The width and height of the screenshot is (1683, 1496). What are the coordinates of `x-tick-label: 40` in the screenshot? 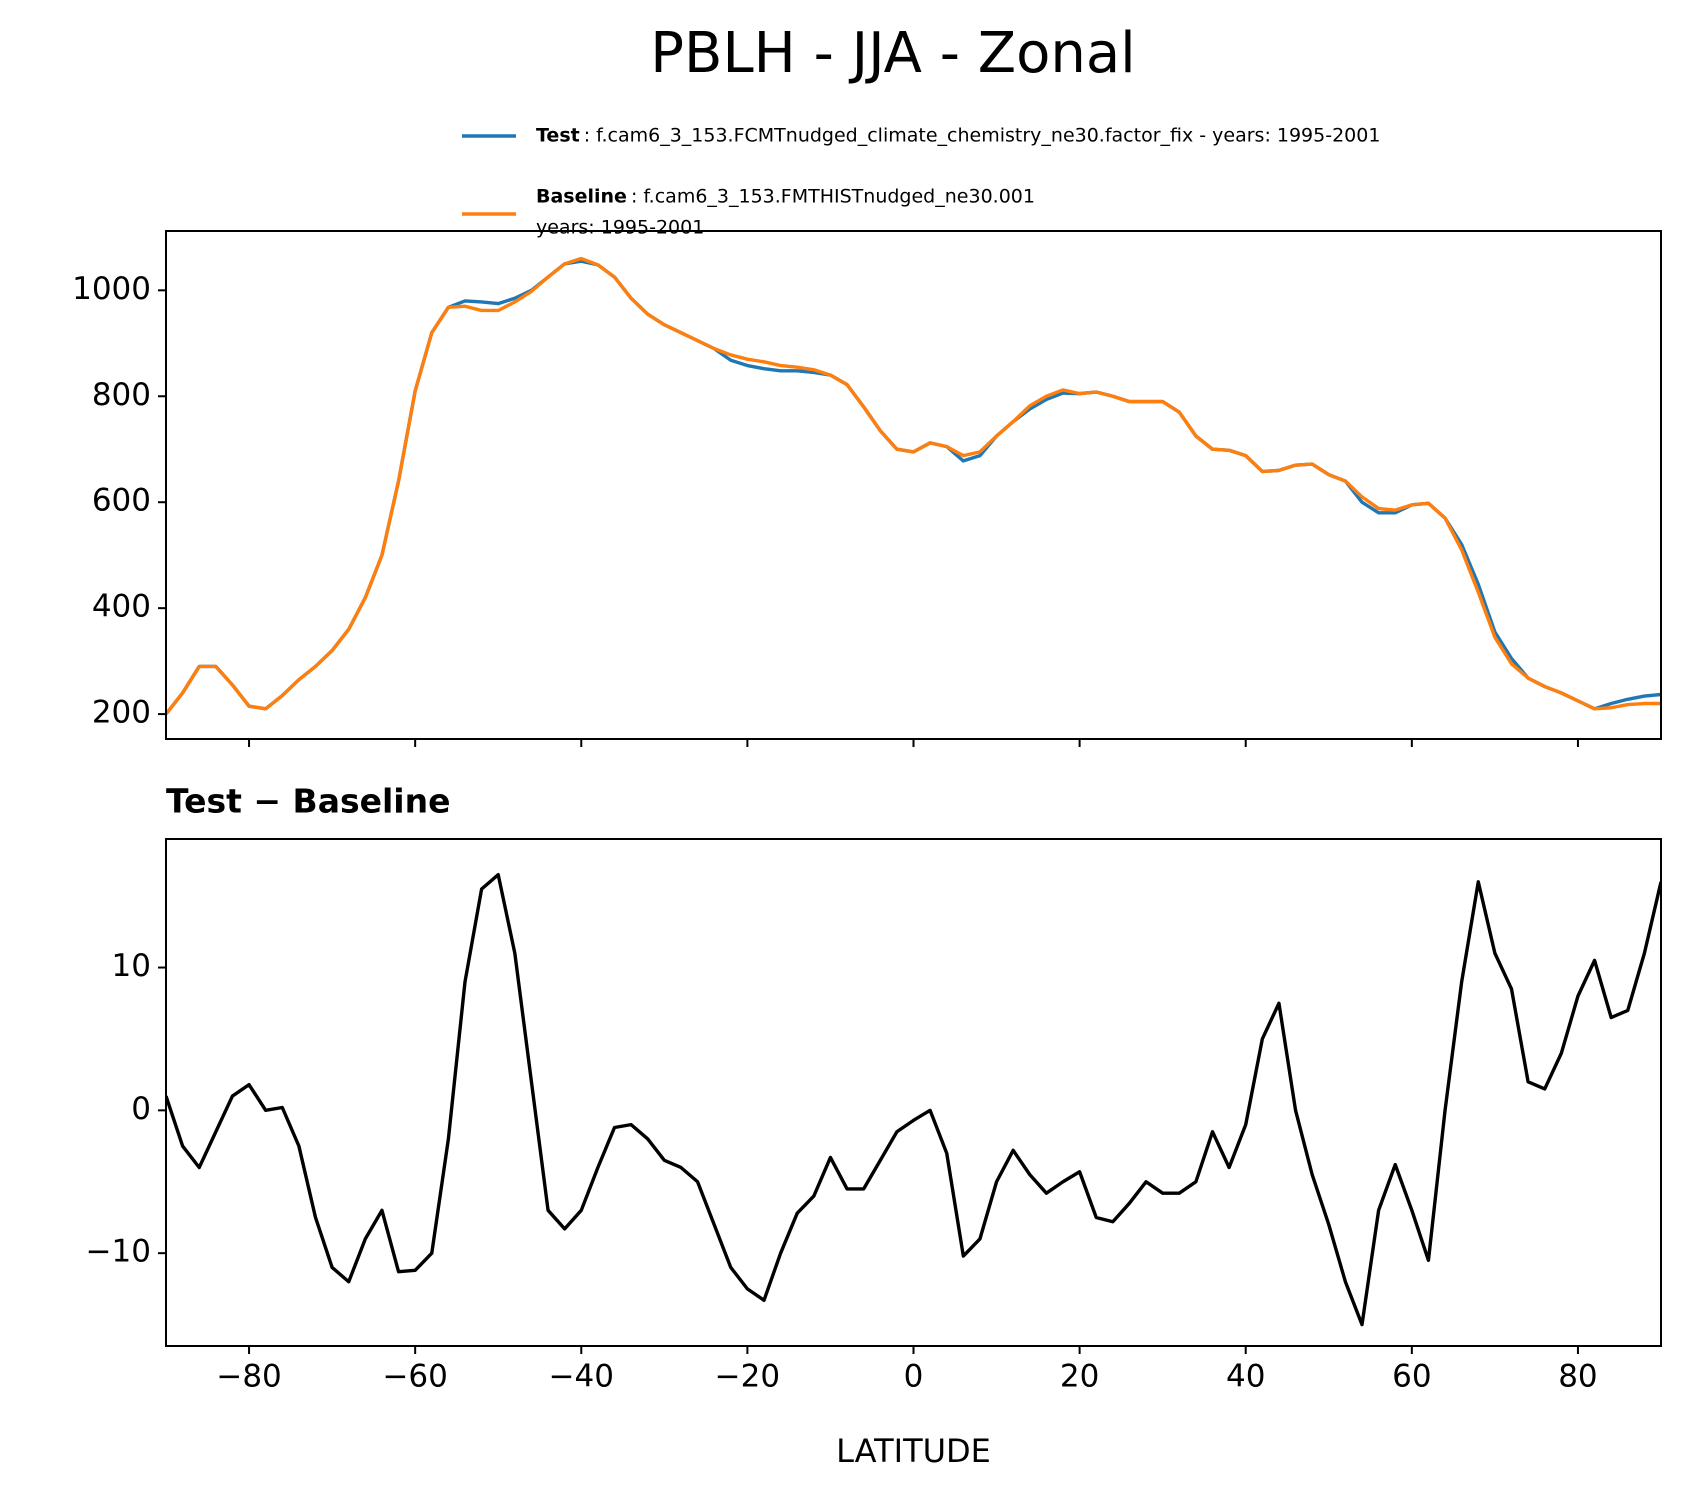 It's located at (1245, 1377).